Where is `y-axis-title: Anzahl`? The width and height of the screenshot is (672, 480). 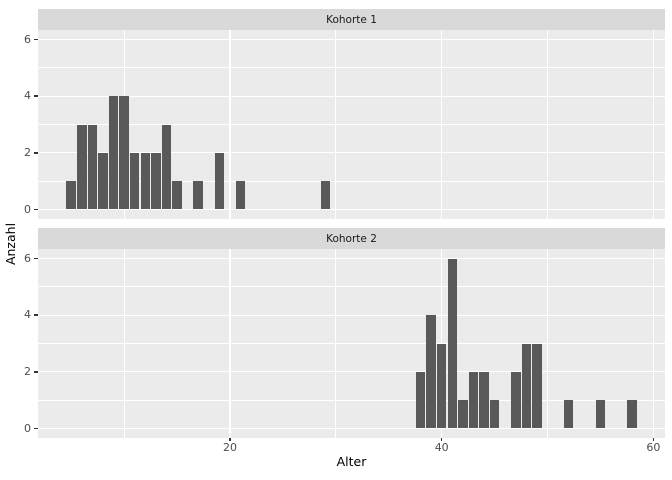
y-axis-title: Anzahl is located at coordinates (10, 244).